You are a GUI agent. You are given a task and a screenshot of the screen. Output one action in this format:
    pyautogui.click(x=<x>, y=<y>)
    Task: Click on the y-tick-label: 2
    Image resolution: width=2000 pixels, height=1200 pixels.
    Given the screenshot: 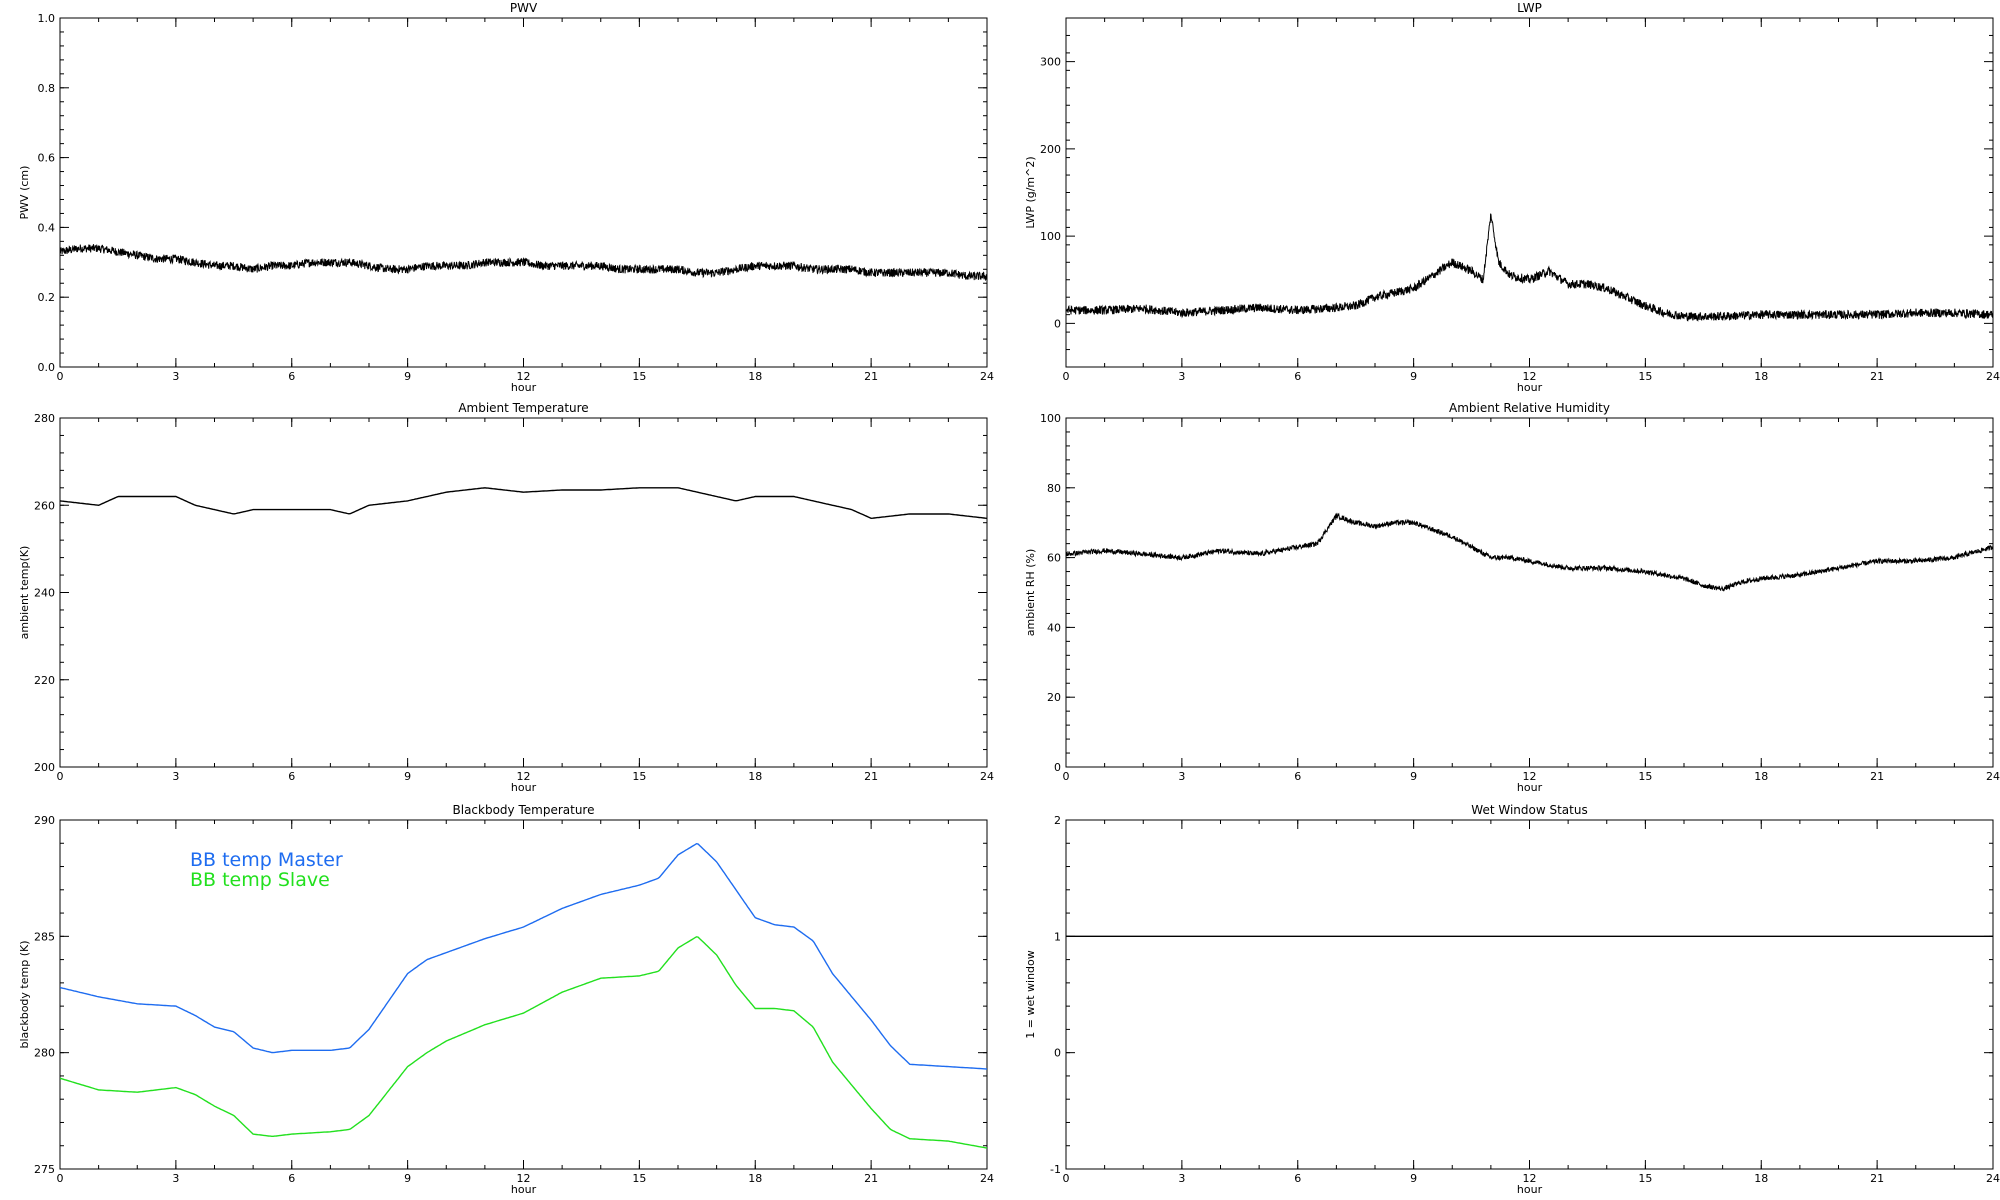 What is the action you would take?
    pyautogui.click(x=1057, y=820)
    